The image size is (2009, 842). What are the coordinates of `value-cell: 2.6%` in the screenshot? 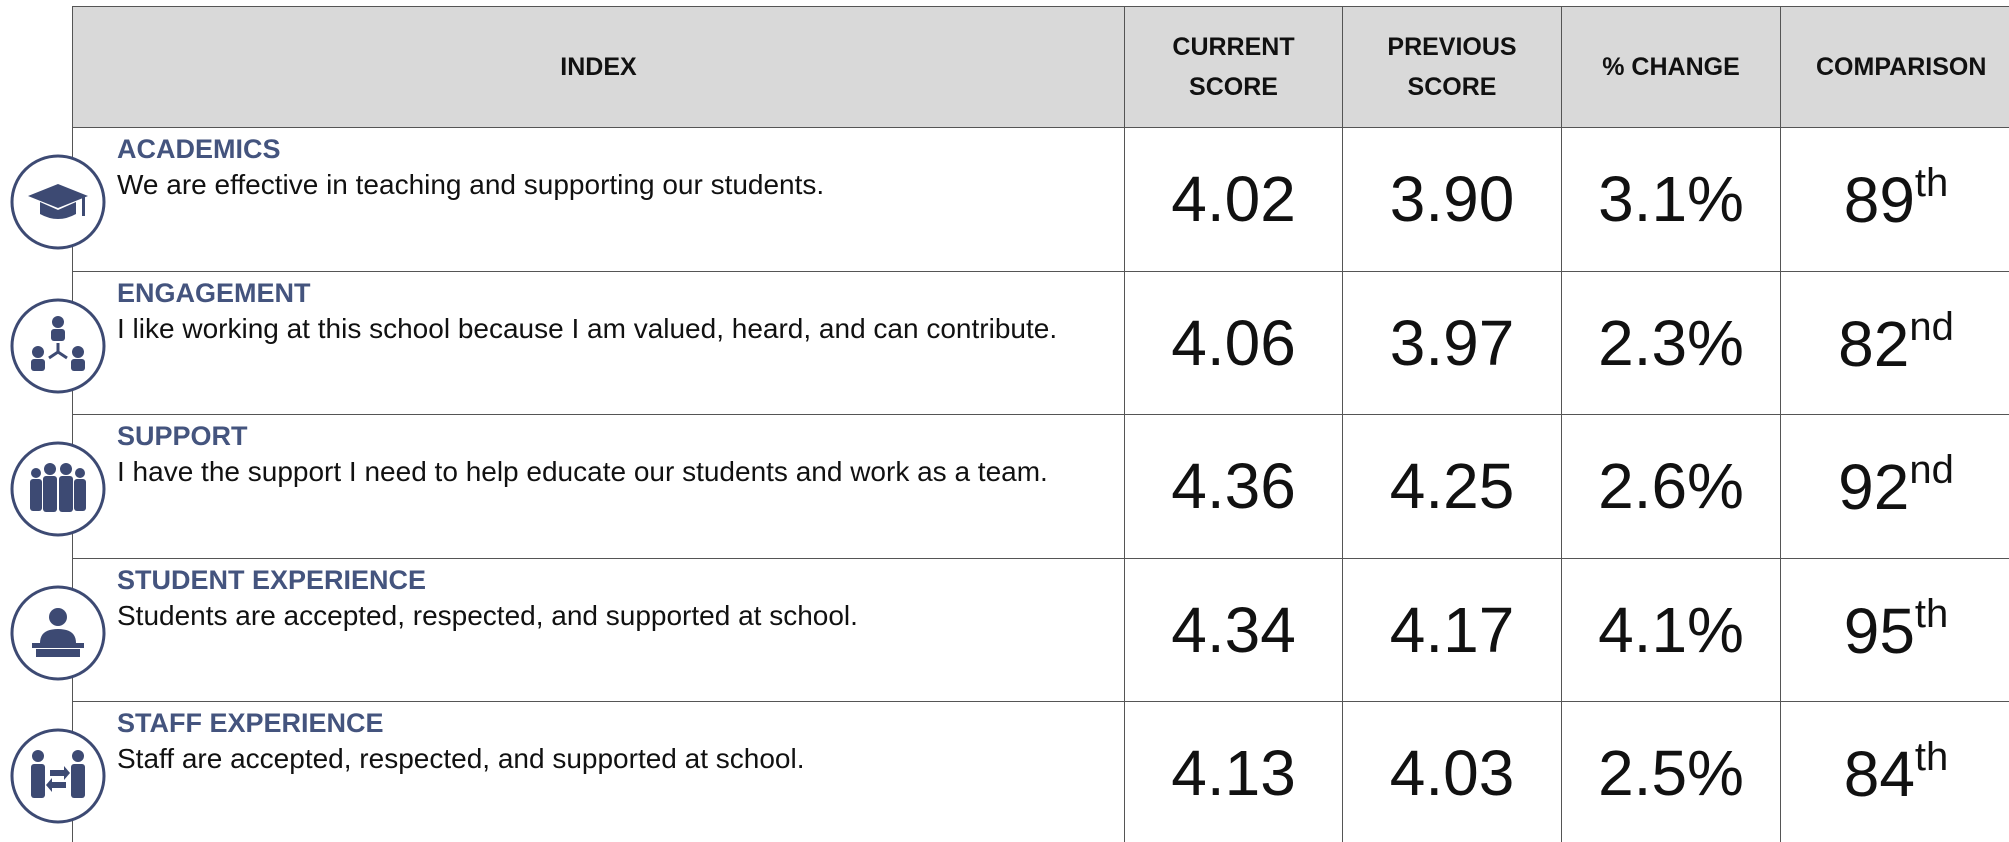 It's located at (1671, 487).